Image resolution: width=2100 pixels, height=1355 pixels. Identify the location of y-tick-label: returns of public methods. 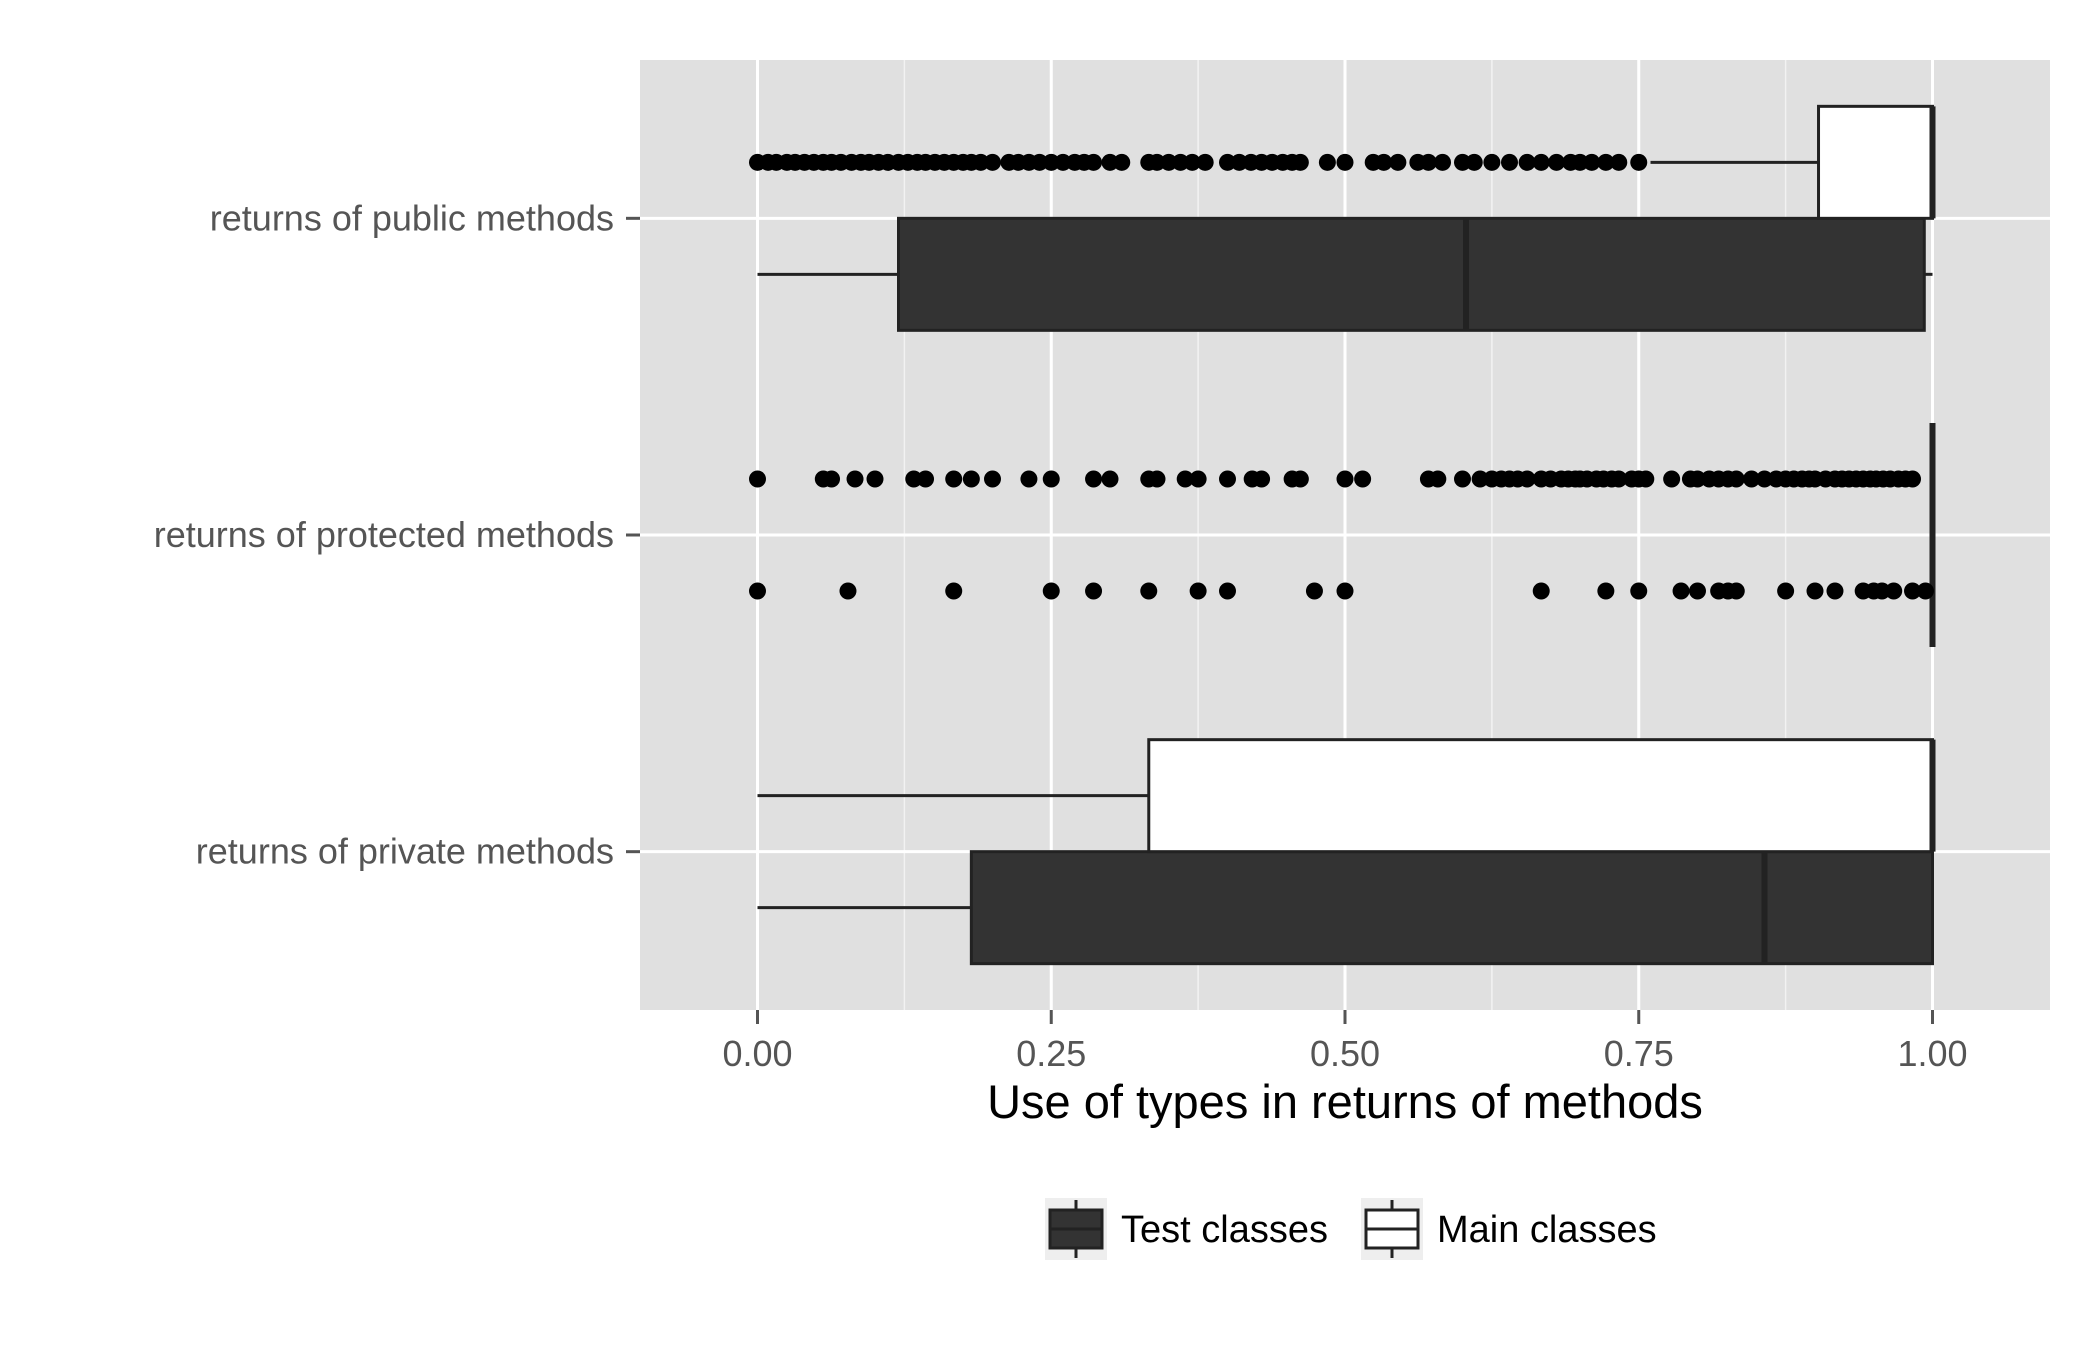
(412, 217).